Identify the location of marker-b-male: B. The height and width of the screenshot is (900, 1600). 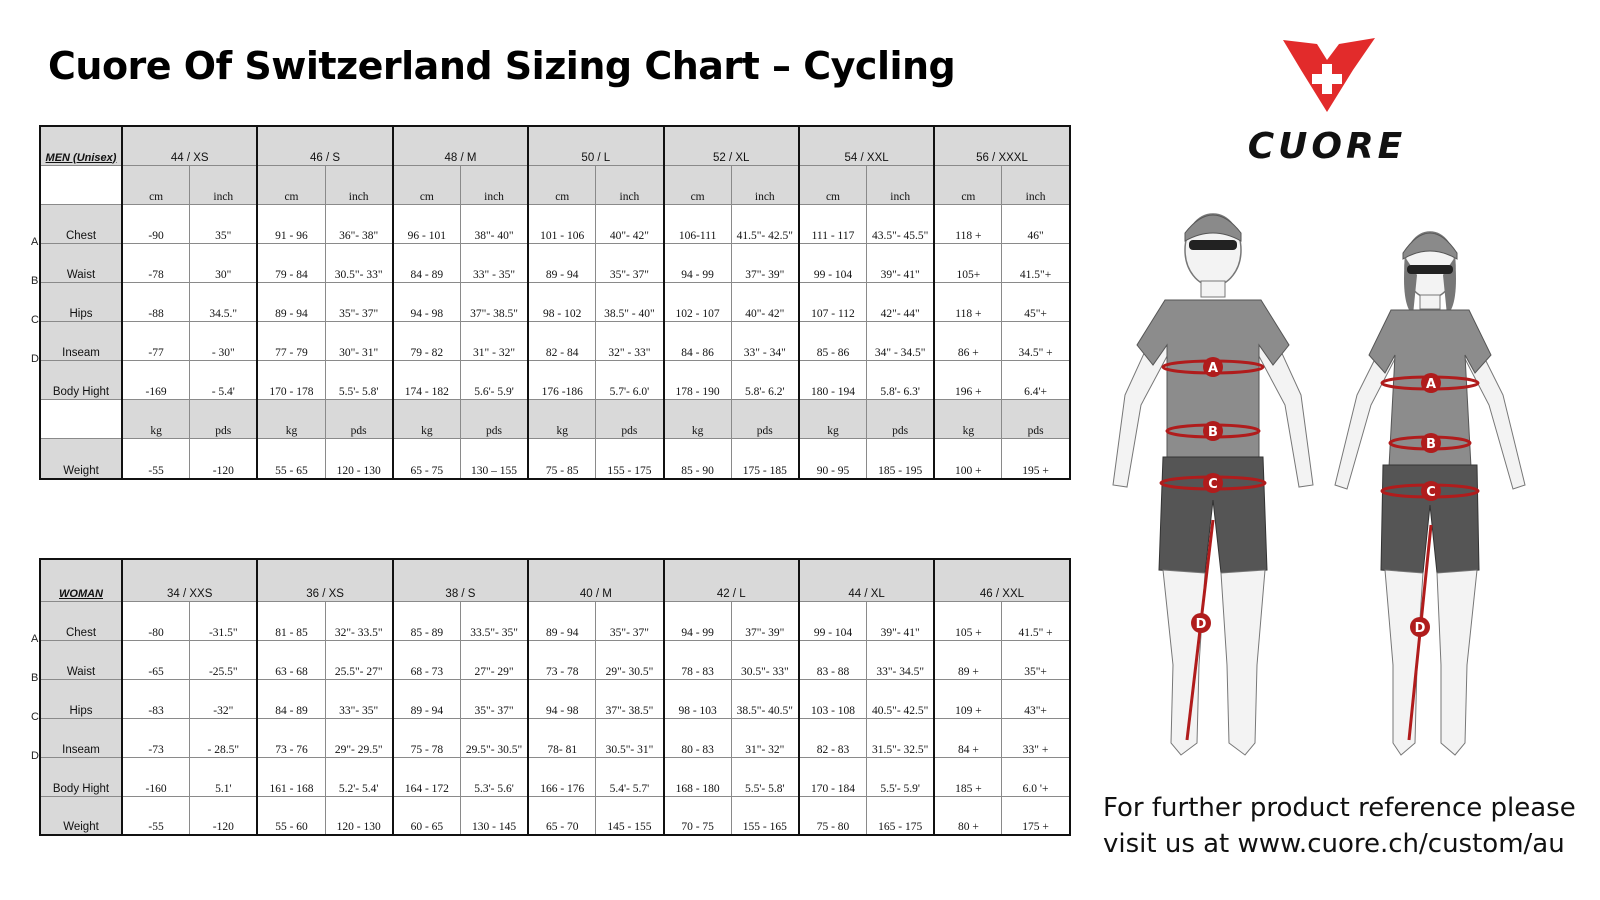
(1213, 432).